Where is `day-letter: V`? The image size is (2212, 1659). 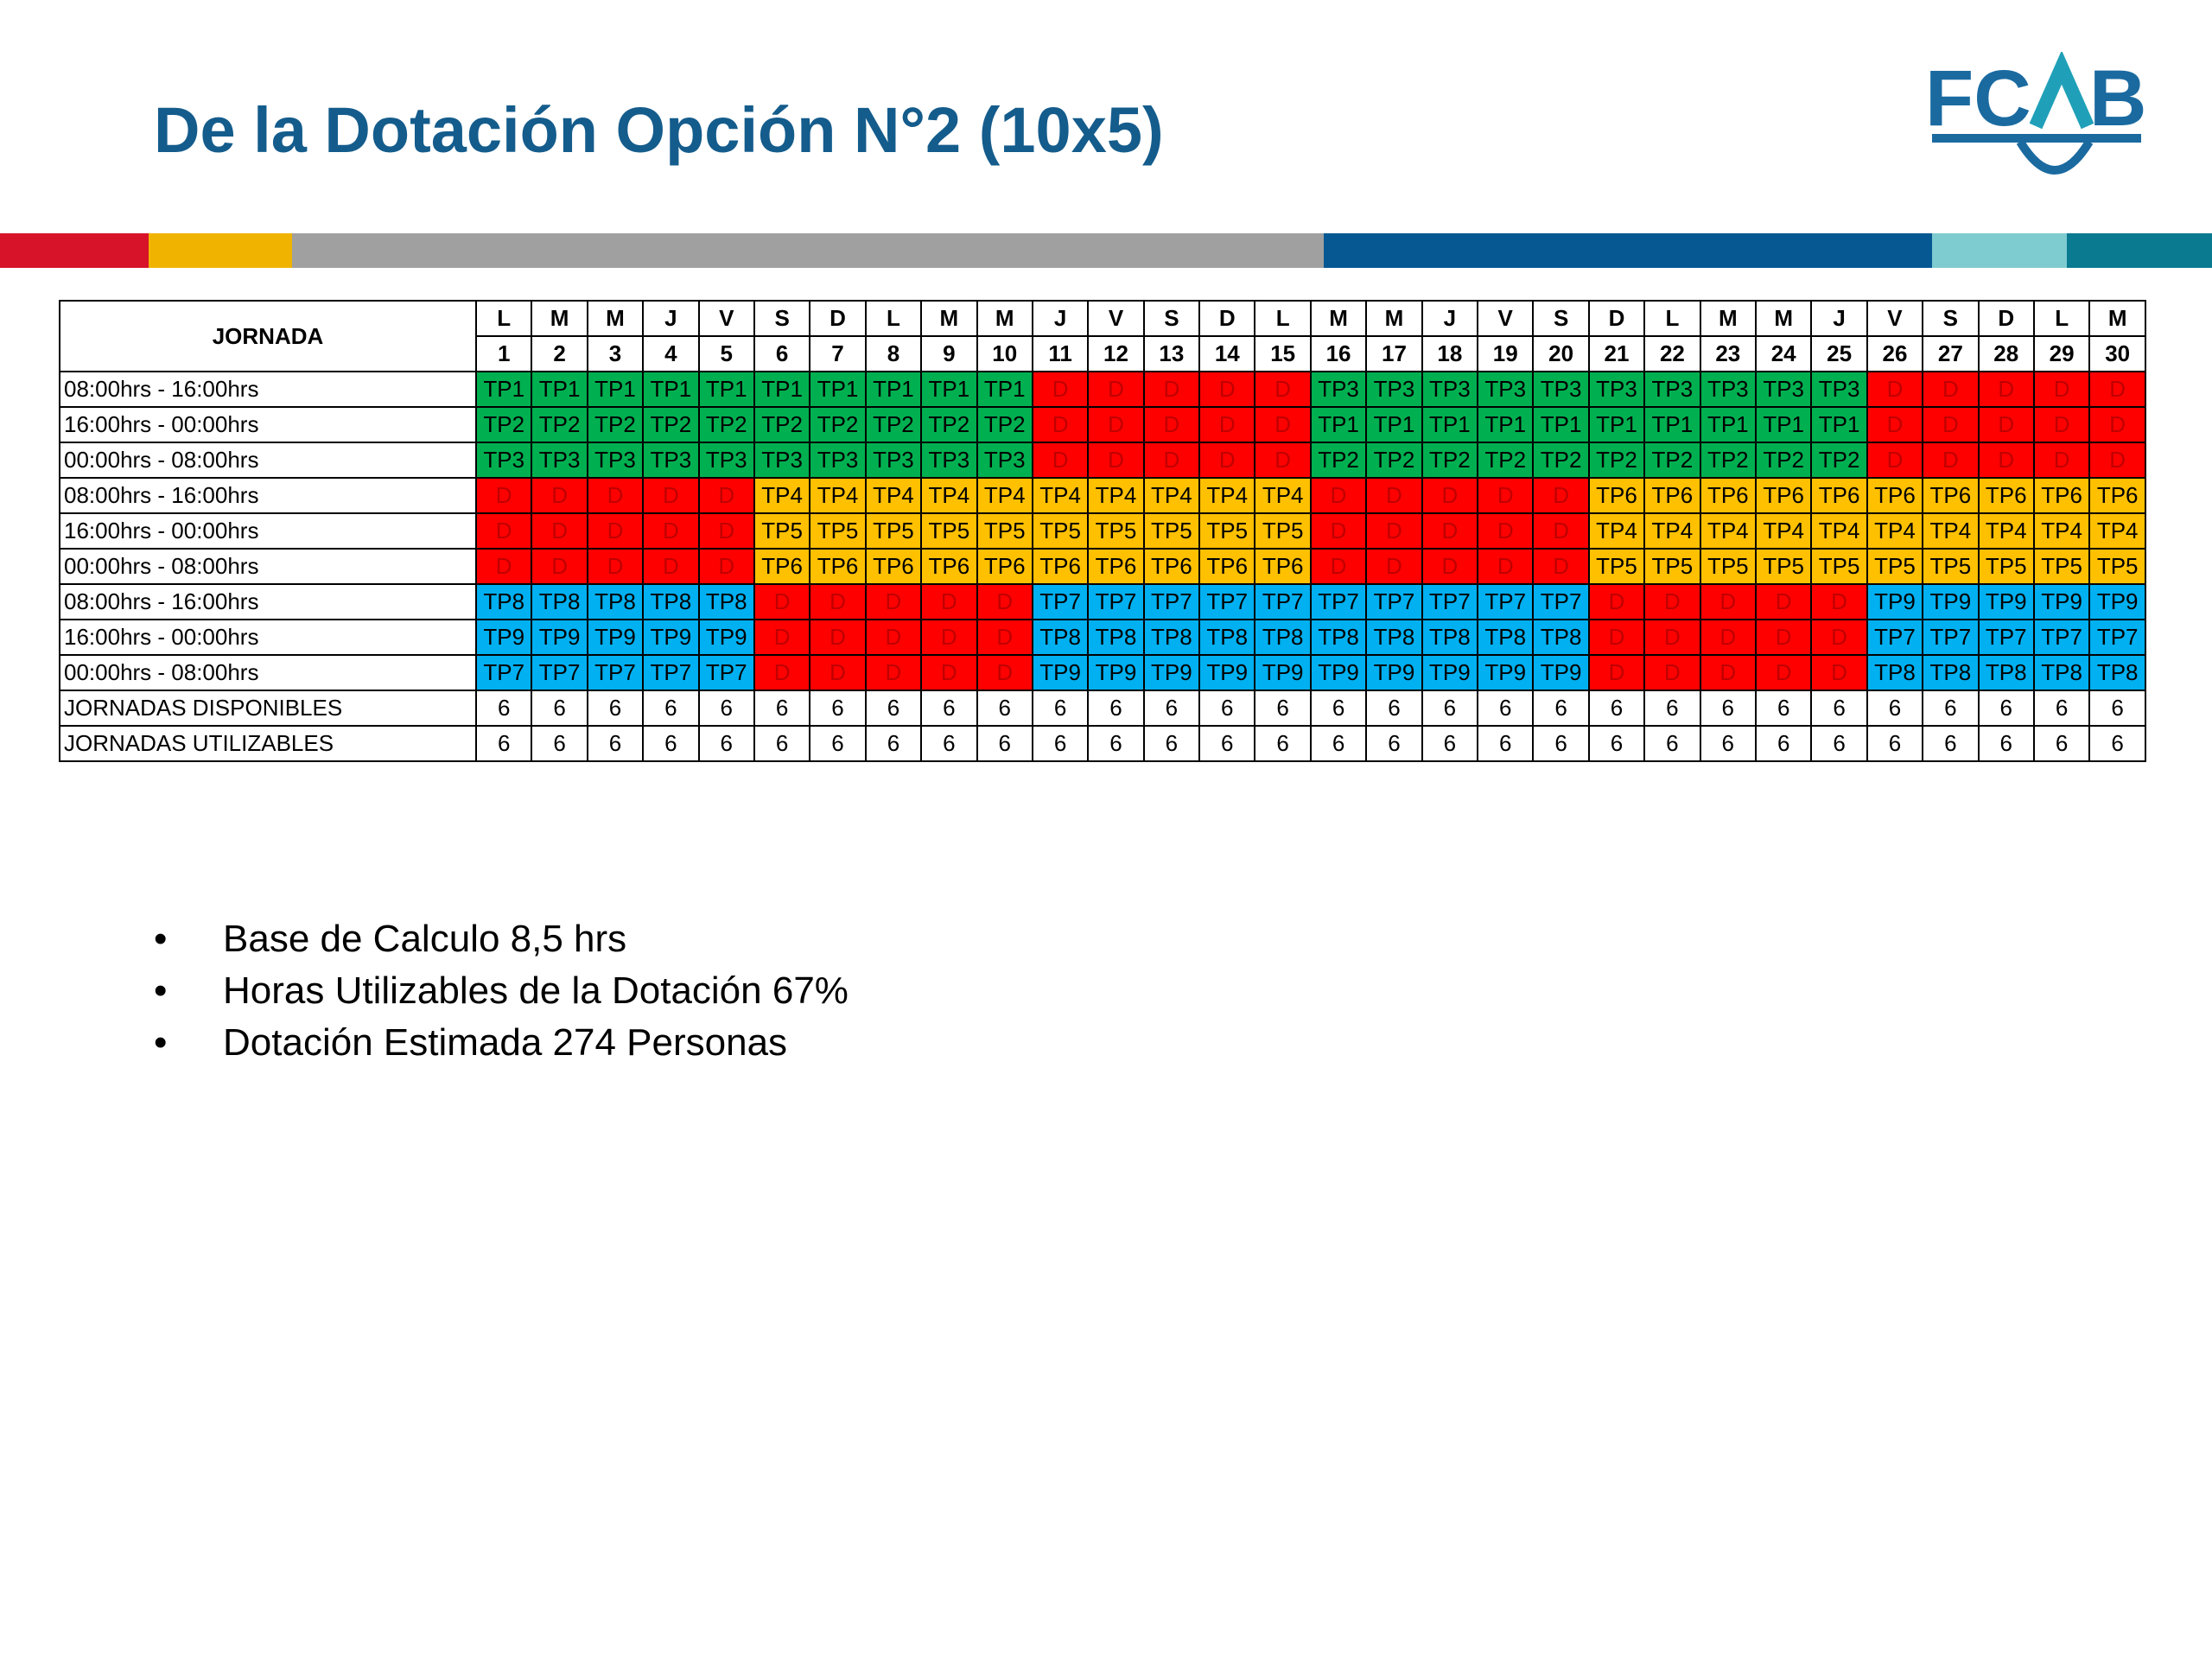 day-letter: V is located at coordinates (726, 318).